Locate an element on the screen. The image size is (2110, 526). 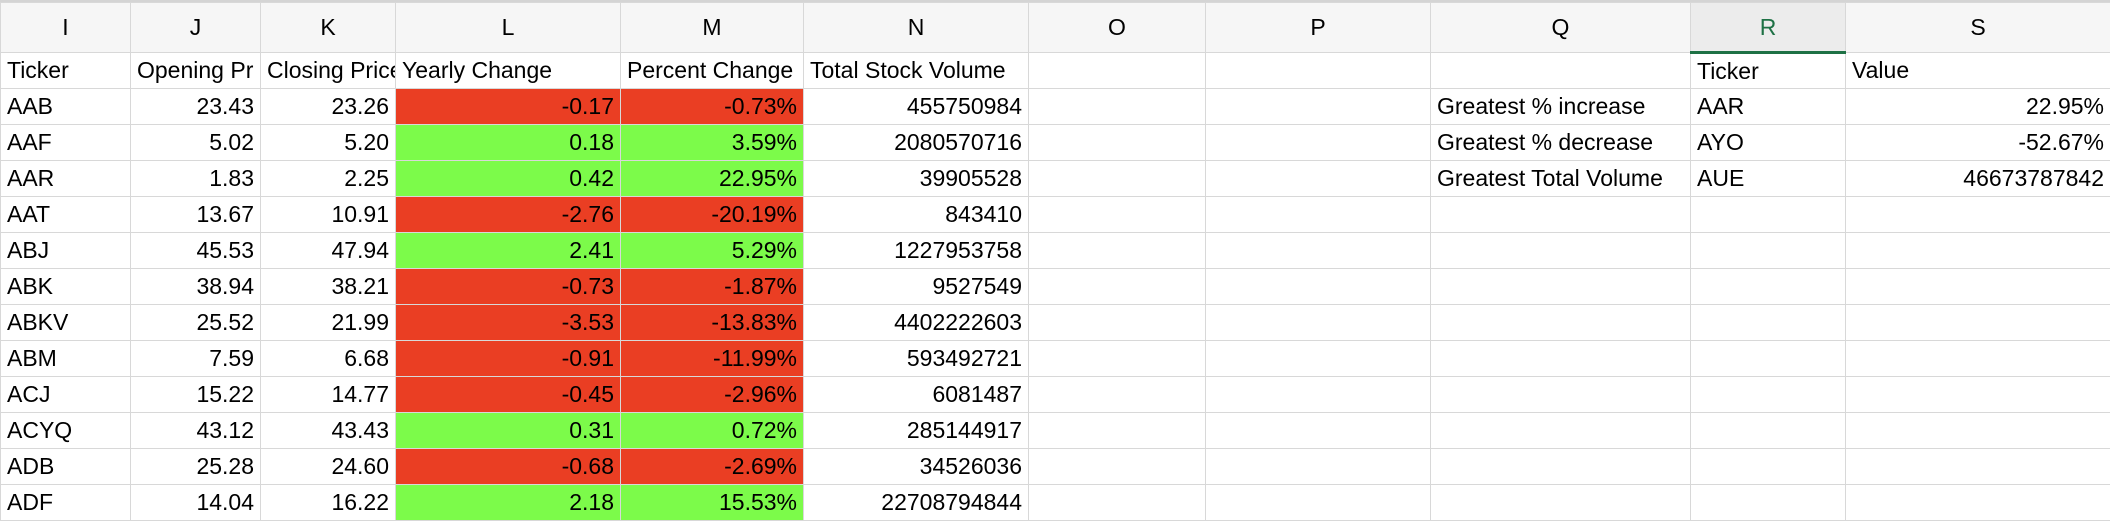
cell-yearly-change: -0.73 is located at coordinates (508, 286).